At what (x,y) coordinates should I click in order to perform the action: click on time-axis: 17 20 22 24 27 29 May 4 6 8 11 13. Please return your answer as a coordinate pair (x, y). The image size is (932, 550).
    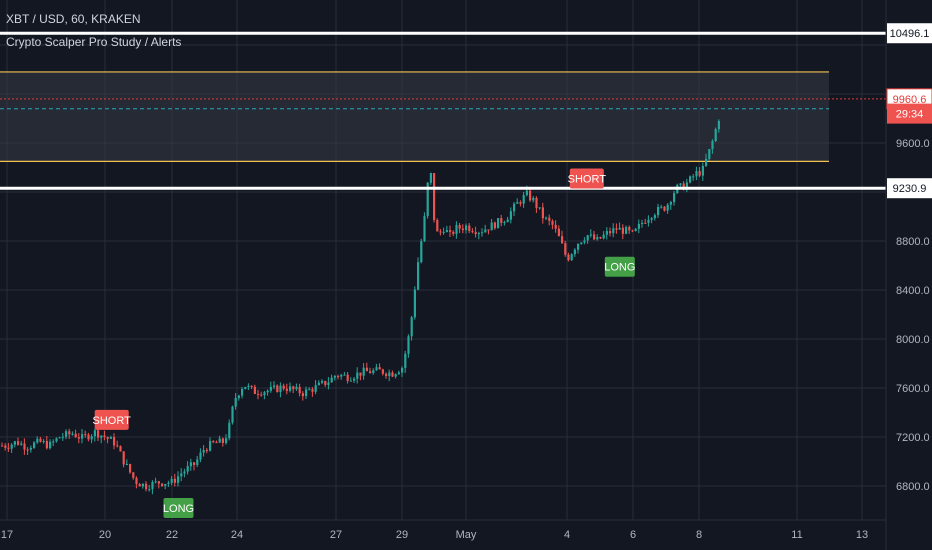
    Looking at the image, I should click on (443, 530).